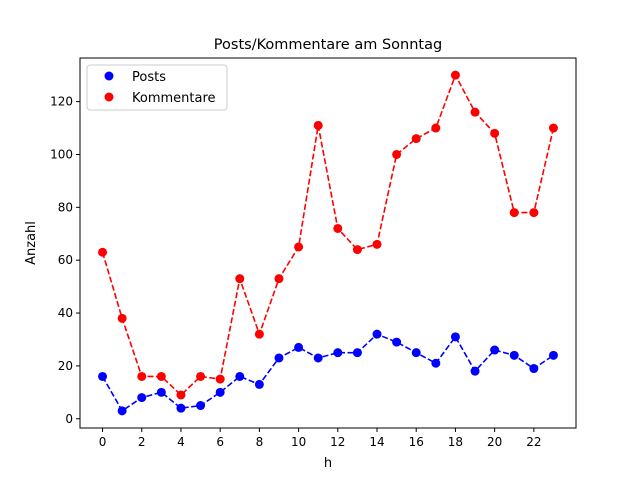 This screenshot has width=640, height=484. Describe the element at coordinates (220, 442) in the screenshot. I see `x-tick-label: 6` at that location.